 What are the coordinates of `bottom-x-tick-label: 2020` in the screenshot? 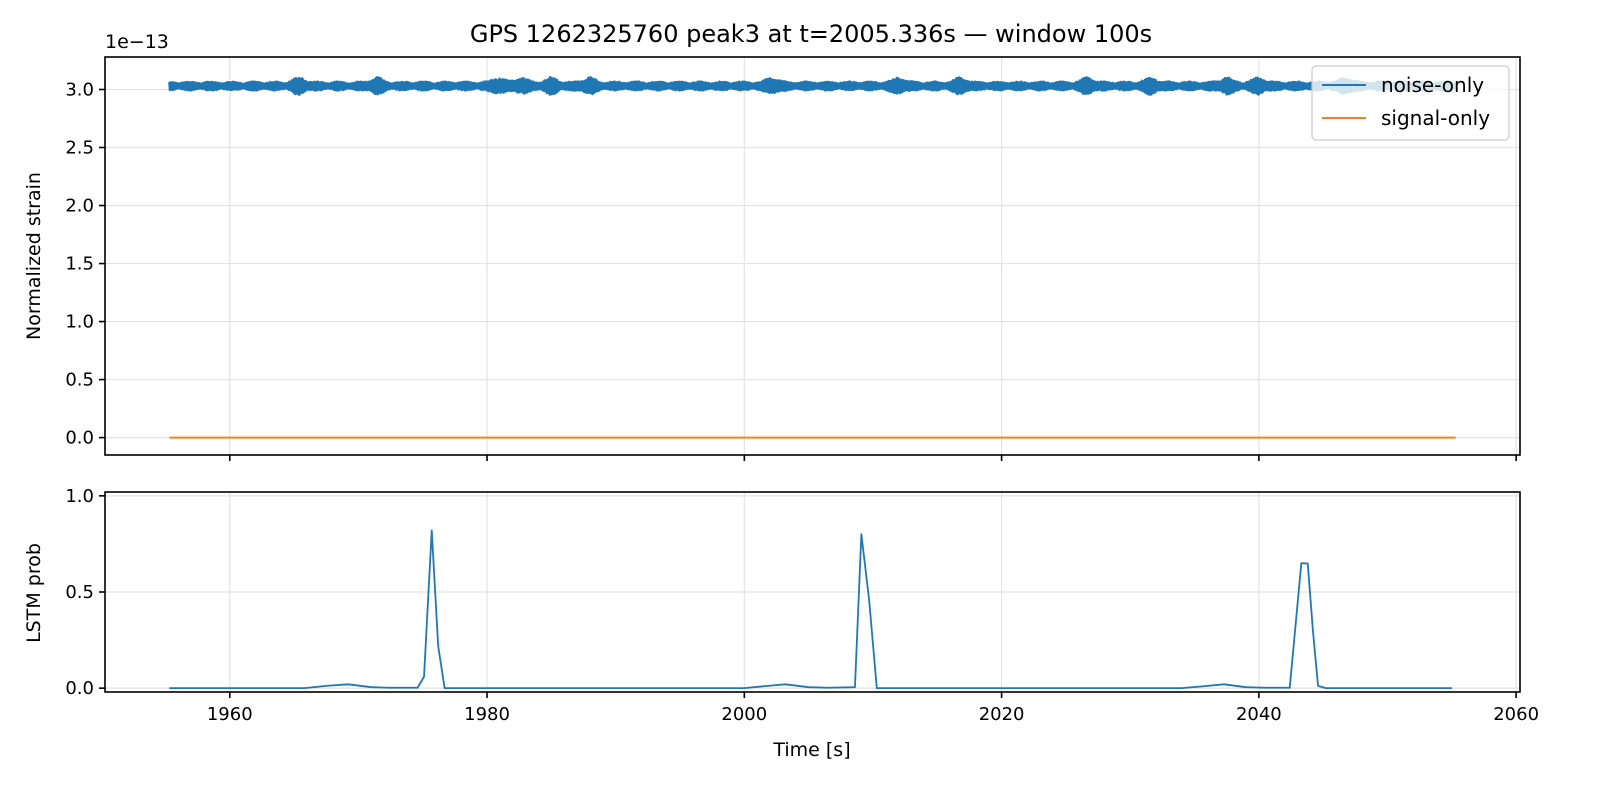 It's located at (1002, 714).